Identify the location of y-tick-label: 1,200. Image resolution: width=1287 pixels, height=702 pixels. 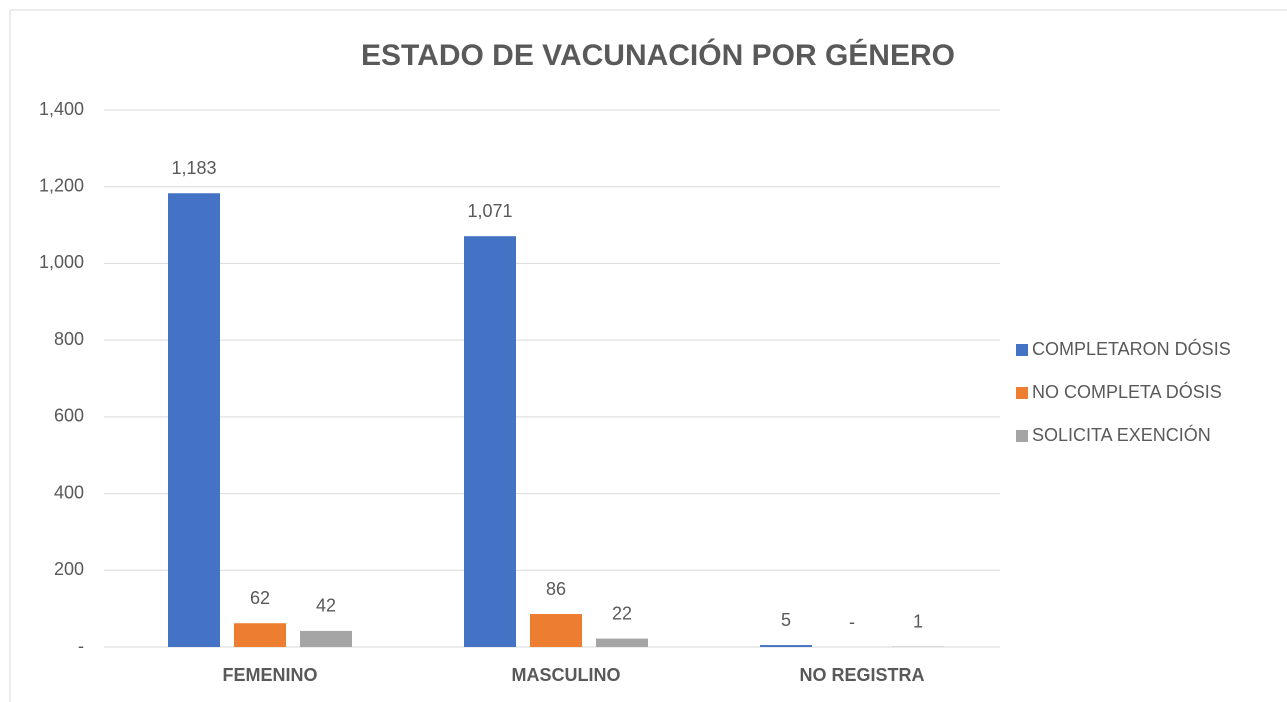
(61, 185).